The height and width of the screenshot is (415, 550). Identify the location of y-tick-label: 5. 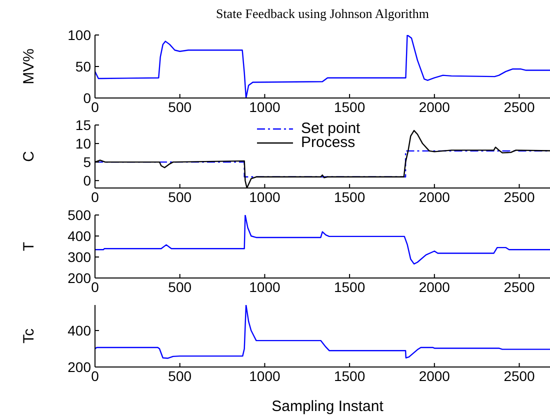
(87, 162).